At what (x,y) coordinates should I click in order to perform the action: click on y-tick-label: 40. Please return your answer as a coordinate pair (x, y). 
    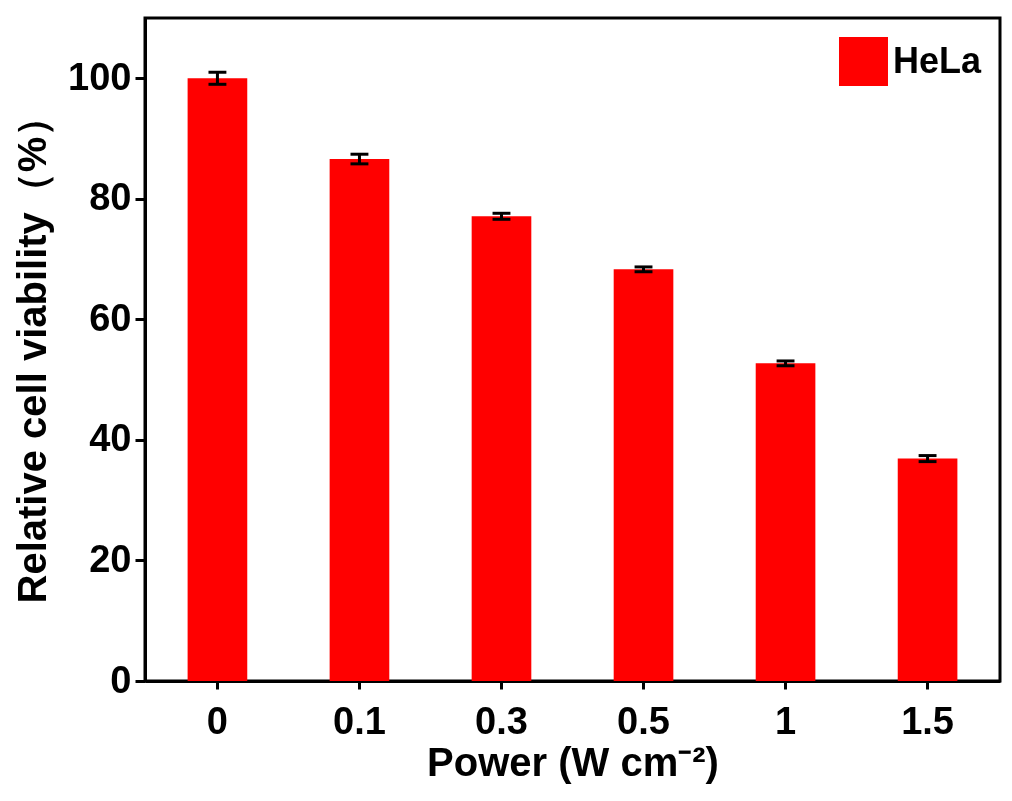
    Looking at the image, I should click on (110, 438).